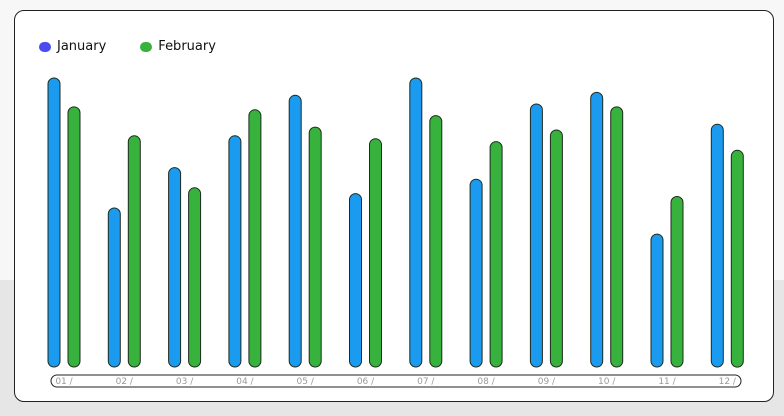 The image size is (784, 416). I want to click on x-tick-label: 05 /, so click(306, 382).